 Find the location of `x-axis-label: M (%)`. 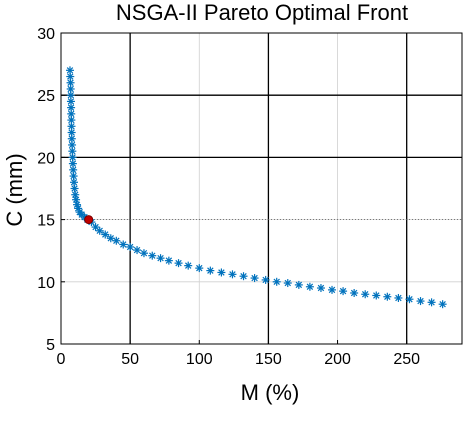

x-axis-label: M (%) is located at coordinates (270, 392).